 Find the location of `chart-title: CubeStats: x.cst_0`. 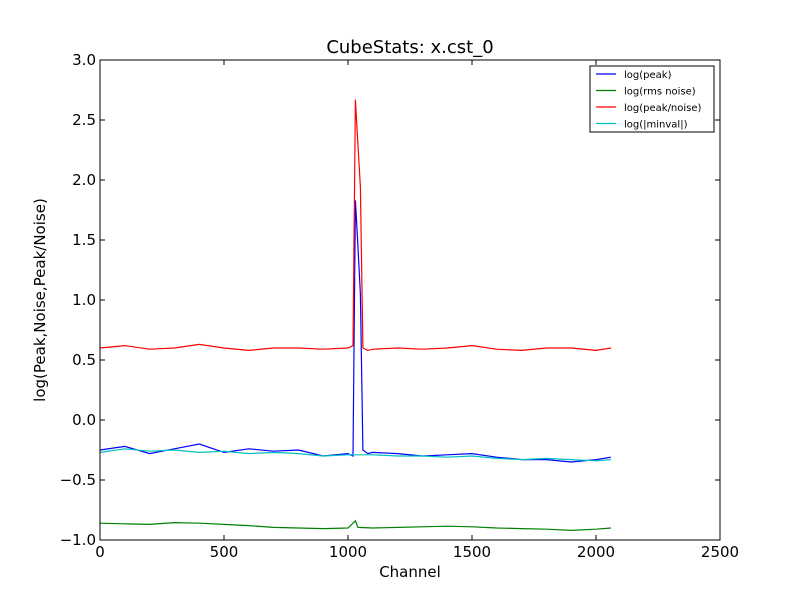

chart-title: CubeStats: x.cst_0 is located at coordinates (409, 47).